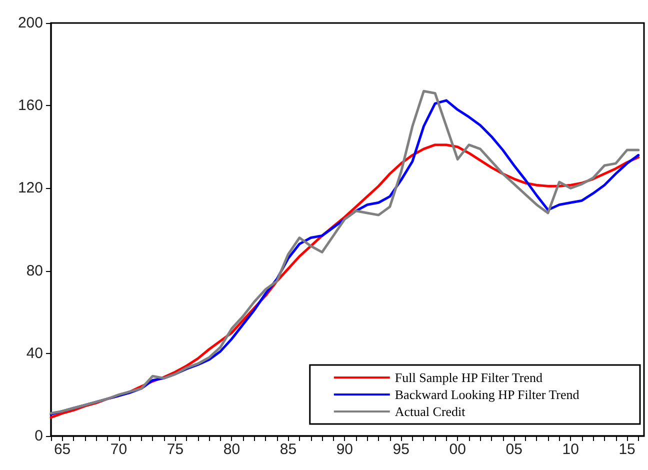 The height and width of the screenshot is (470, 648). Describe the element at coordinates (30, 188) in the screenshot. I see `y-tick-label: 120` at that location.